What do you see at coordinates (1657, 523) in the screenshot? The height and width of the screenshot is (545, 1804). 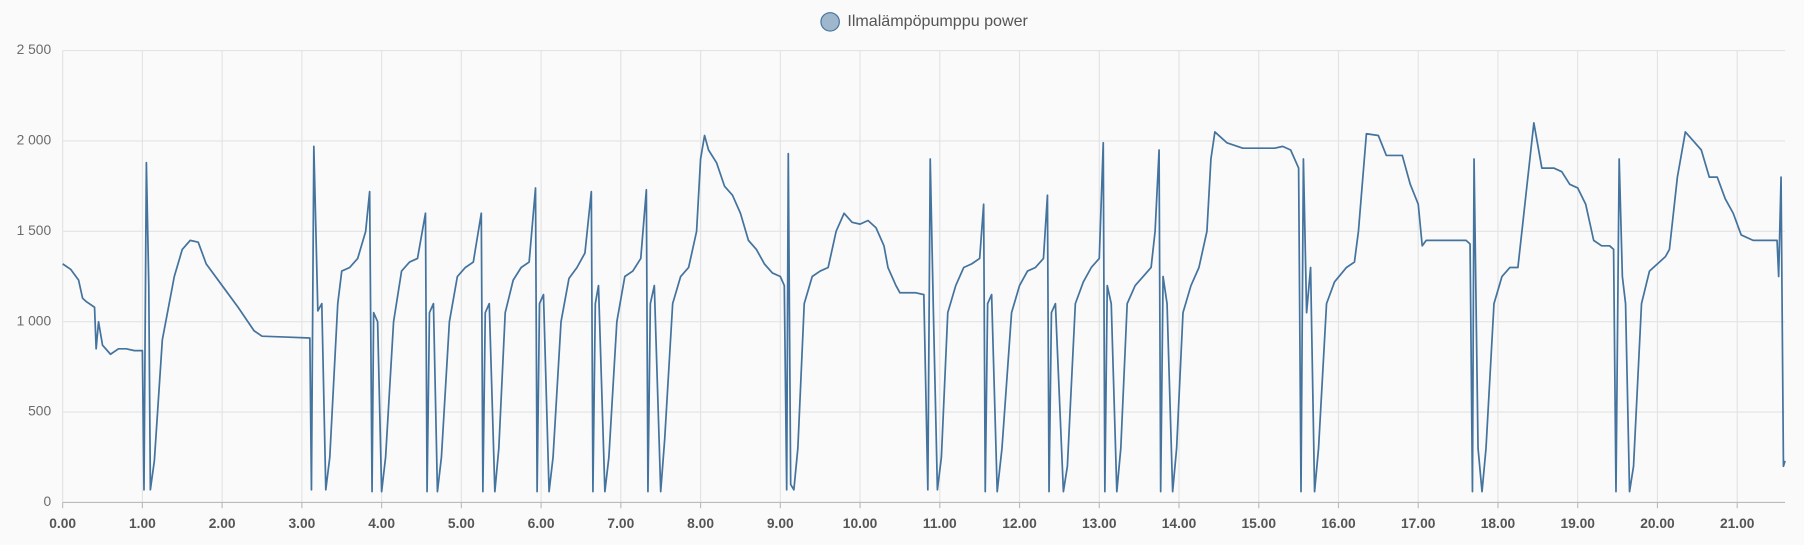 I see `x-tick-label: 20.00` at bounding box center [1657, 523].